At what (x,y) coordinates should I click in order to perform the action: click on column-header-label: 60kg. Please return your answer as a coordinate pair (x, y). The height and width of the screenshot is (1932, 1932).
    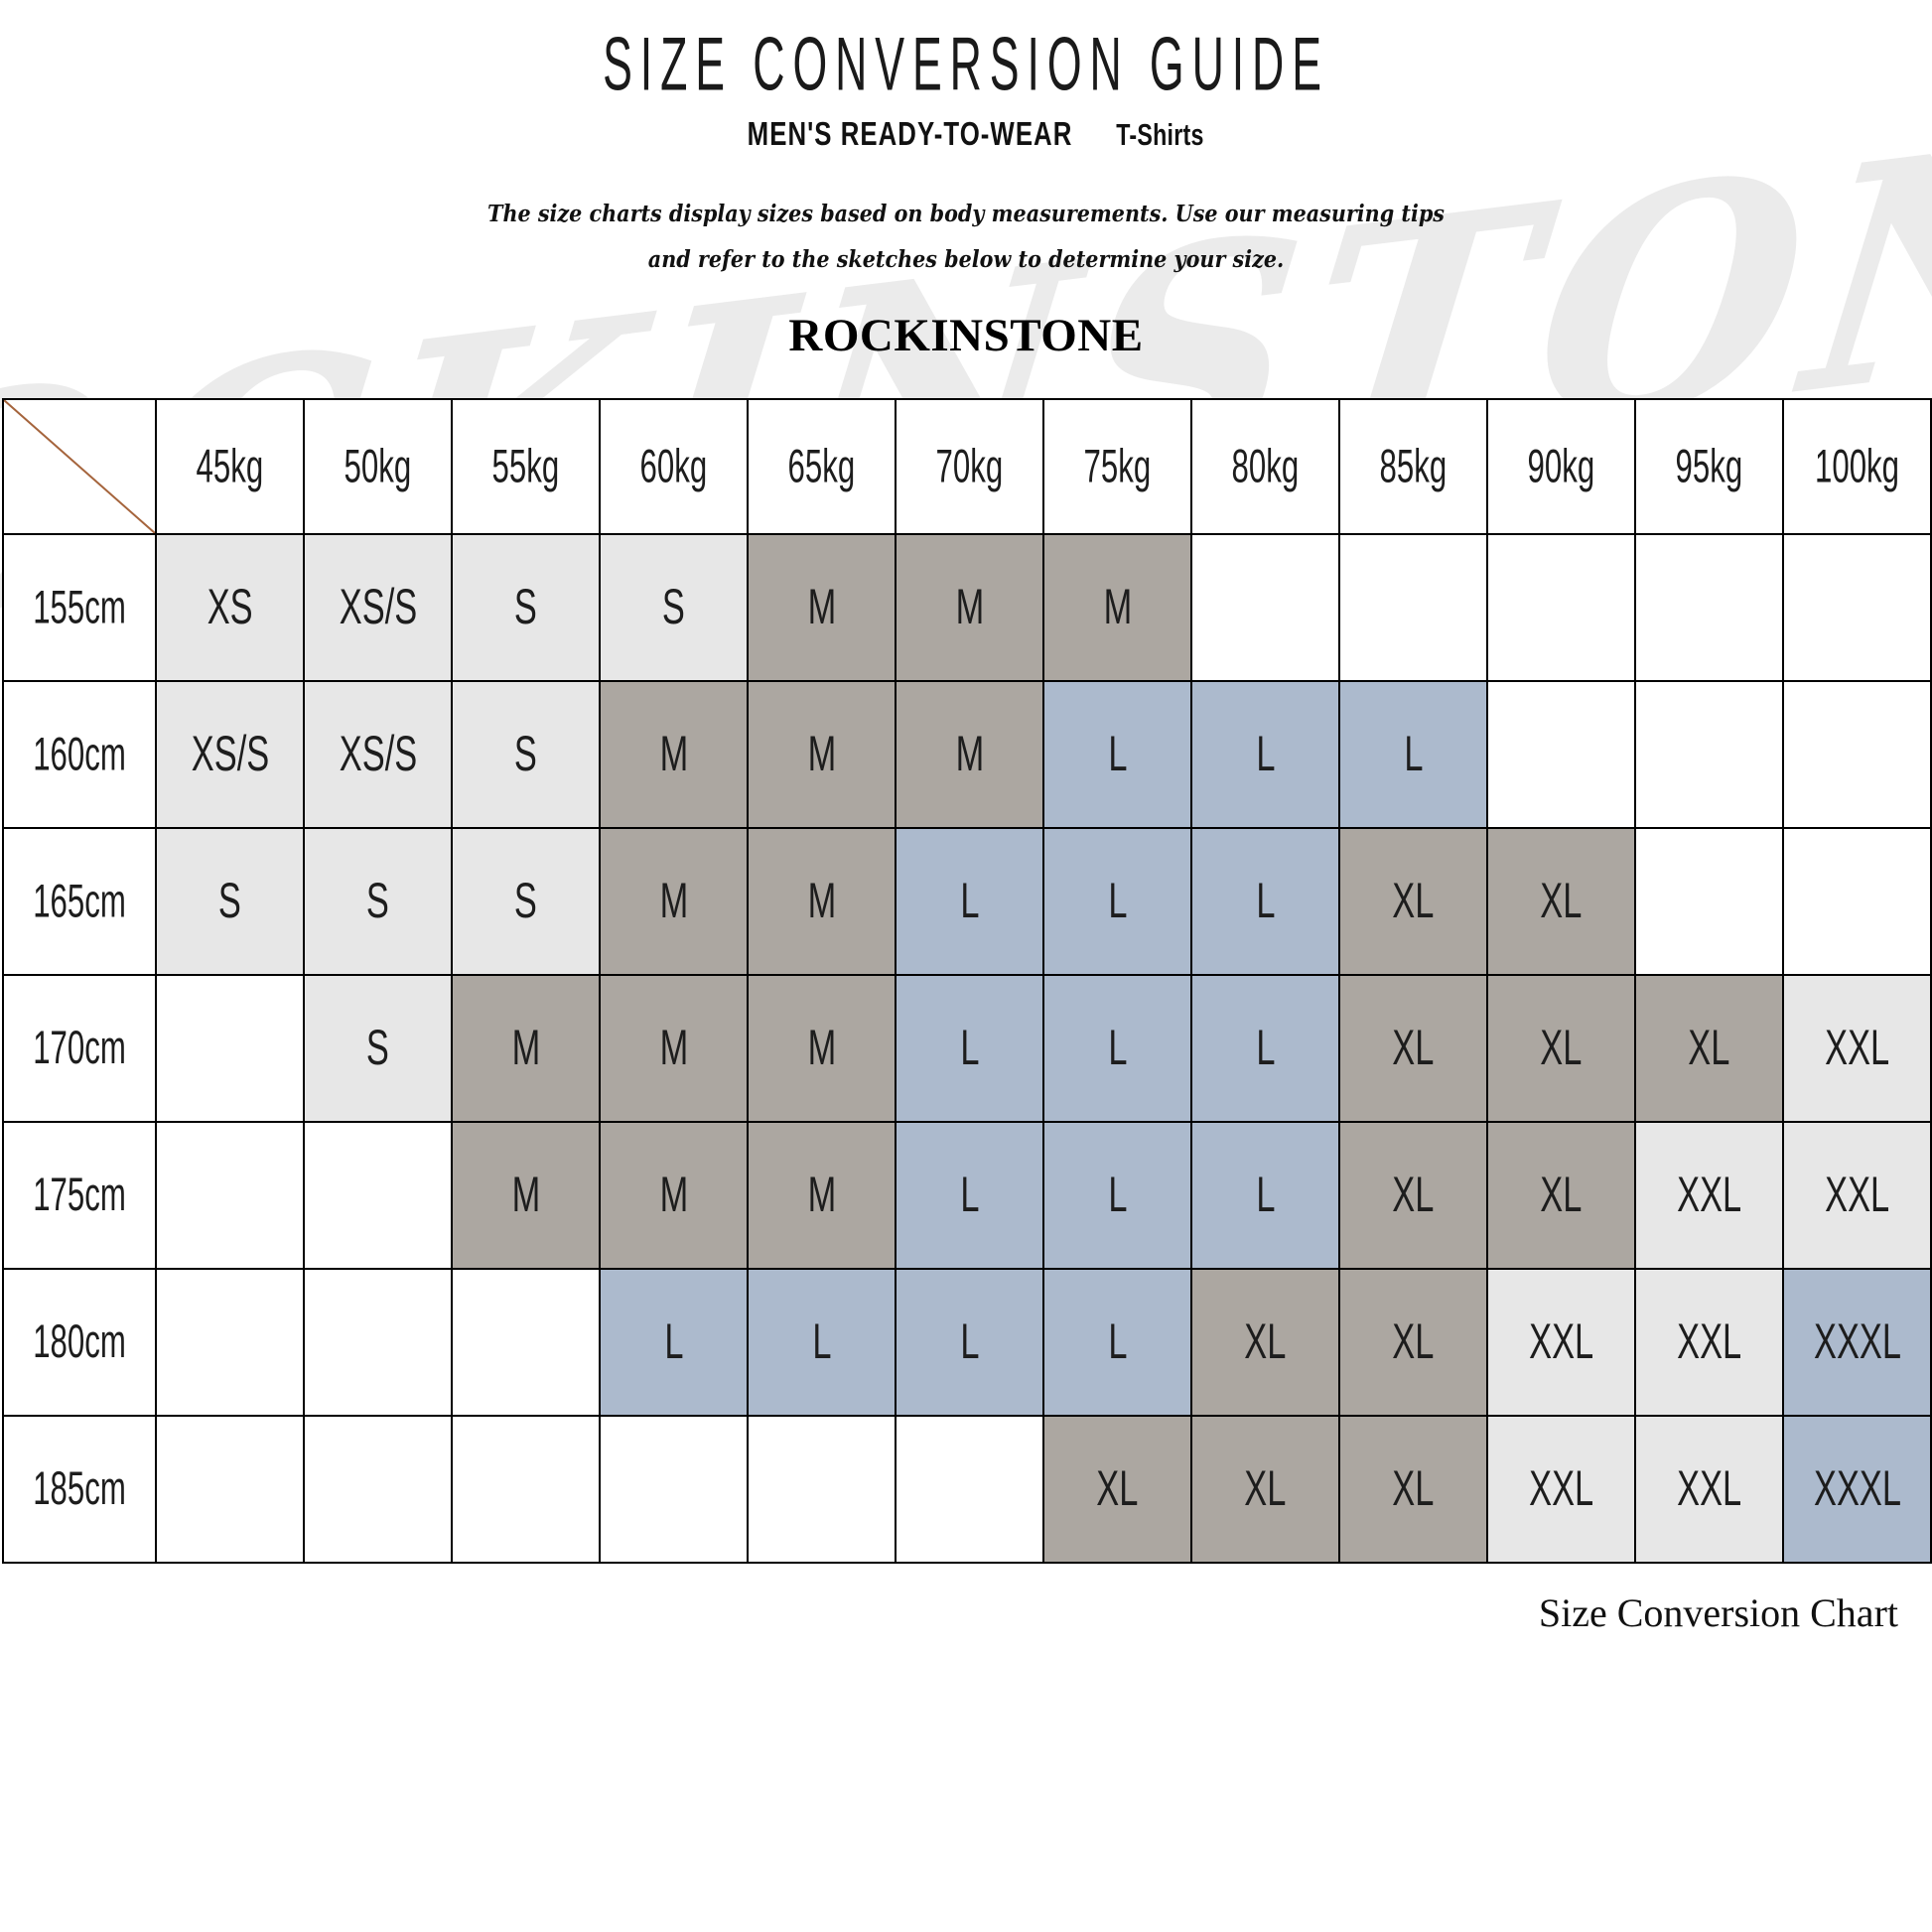
    Looking at the image, I should click on (674, 466).